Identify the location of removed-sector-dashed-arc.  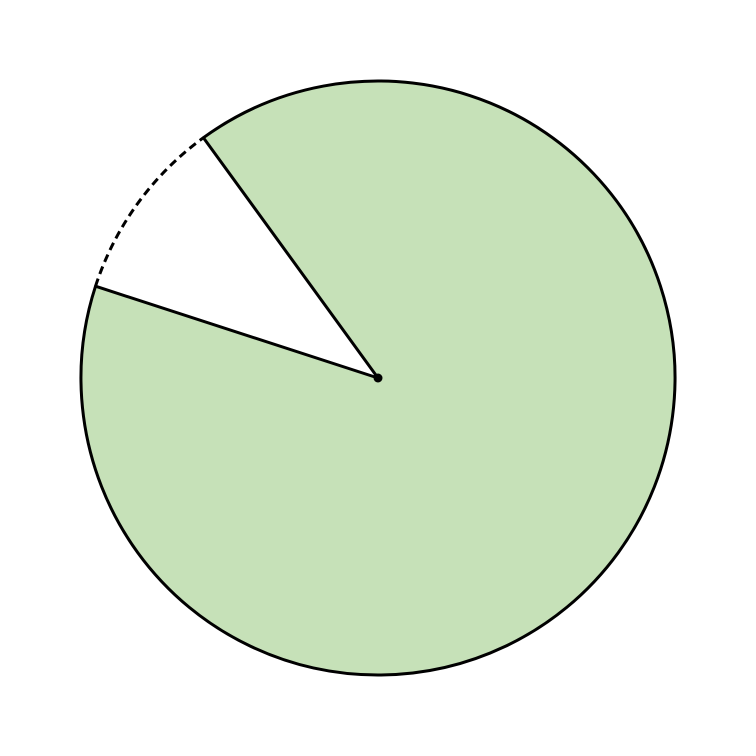
(149, 211).